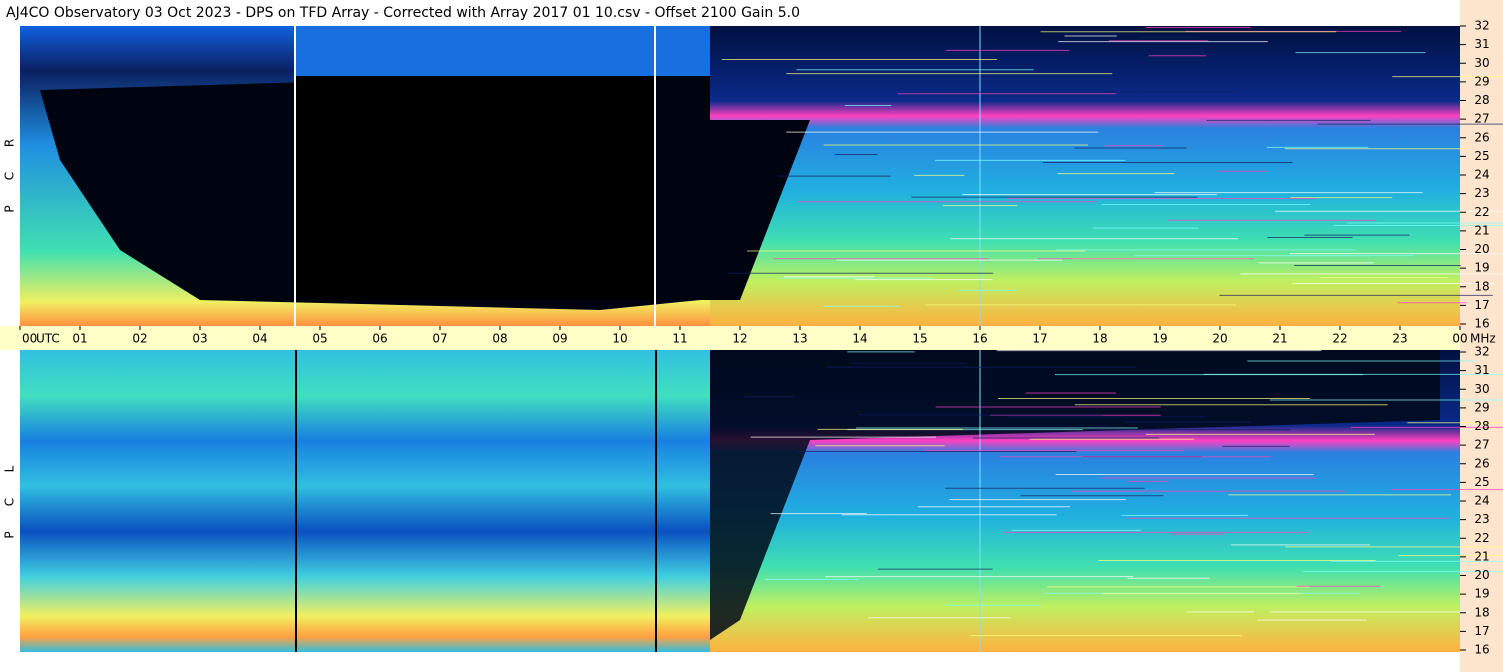  I want to click on time-tick-label: 09, so click(559, 339).